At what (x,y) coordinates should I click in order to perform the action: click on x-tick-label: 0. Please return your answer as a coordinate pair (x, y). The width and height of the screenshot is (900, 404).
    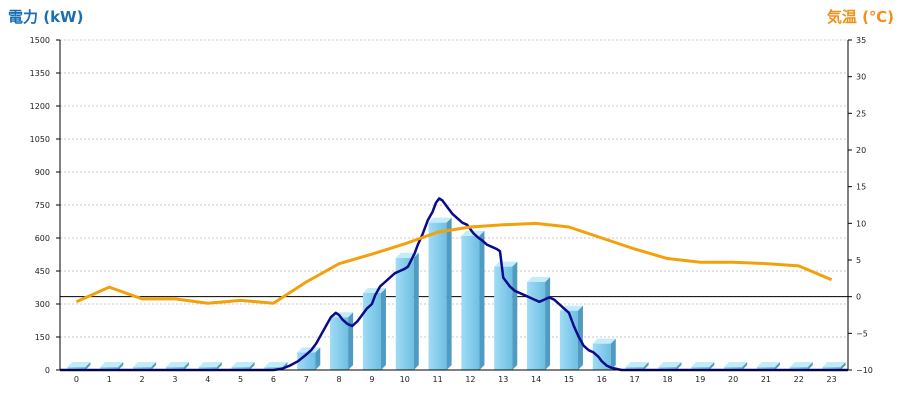
    Looking at the image, I should click on (76, 379).